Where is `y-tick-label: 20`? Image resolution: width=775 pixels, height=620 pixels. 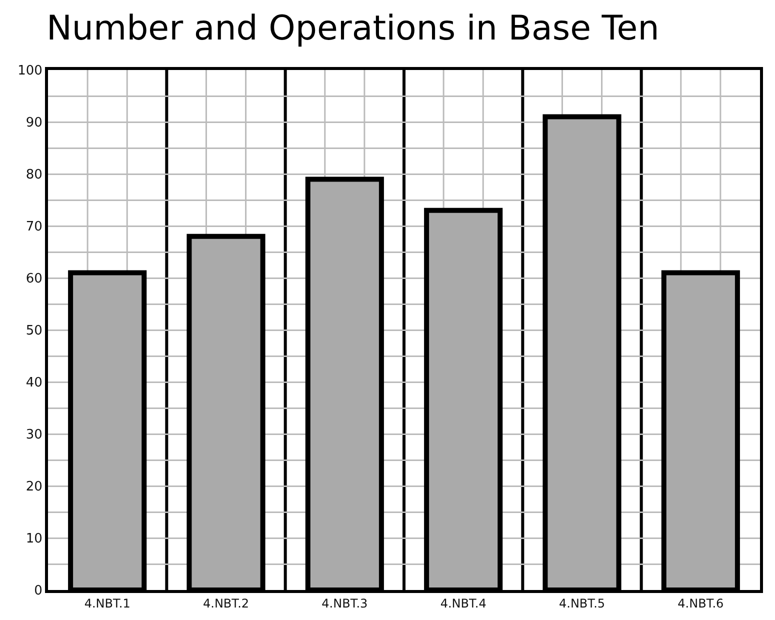 y-tick-label: 20 is located at coordinates (34, 487).